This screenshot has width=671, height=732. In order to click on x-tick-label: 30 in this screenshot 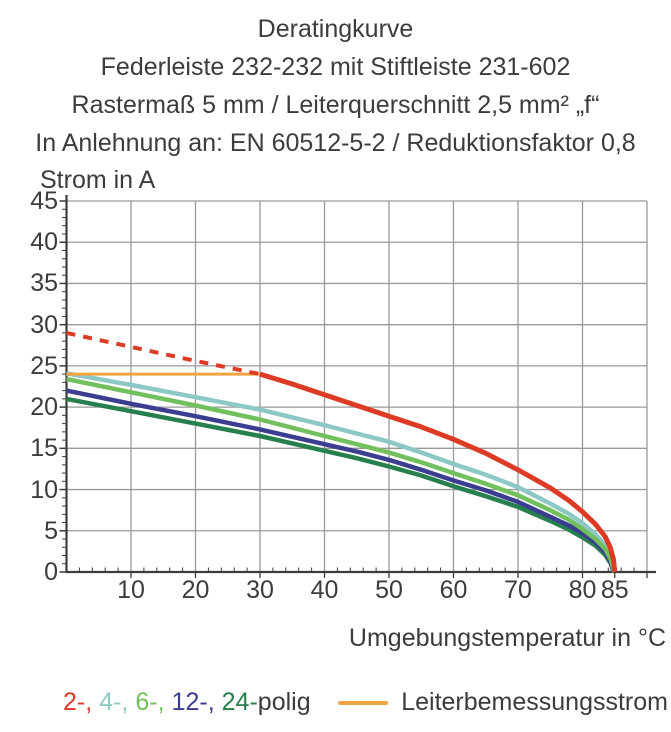, I will do `click(260, 590)`.